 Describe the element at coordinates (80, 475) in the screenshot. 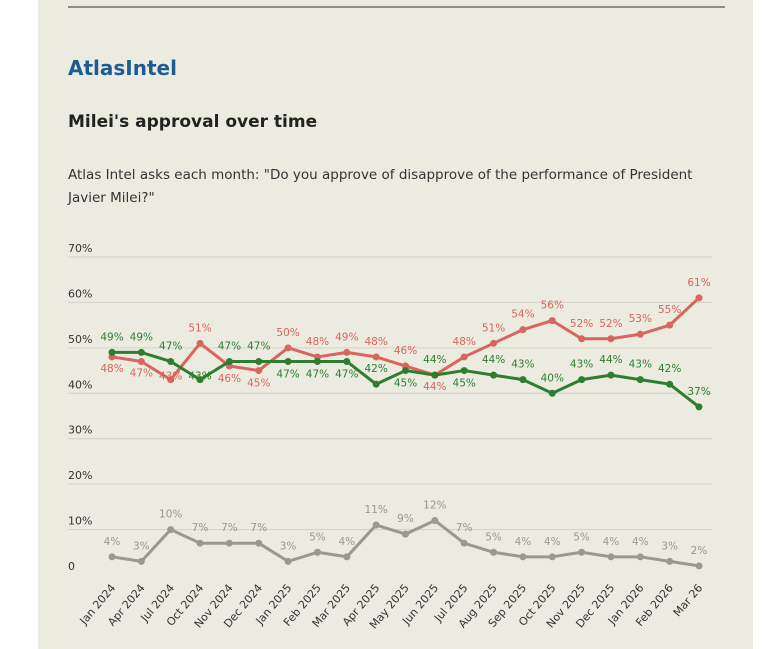

I see `y-tick-label: 20%` at that location.